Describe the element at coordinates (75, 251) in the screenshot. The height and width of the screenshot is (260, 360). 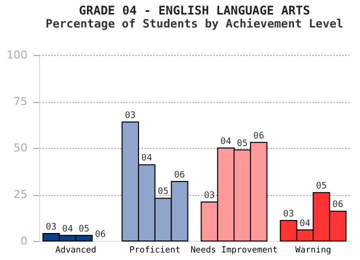
I see `x-tick-label: Advanced` at that location.